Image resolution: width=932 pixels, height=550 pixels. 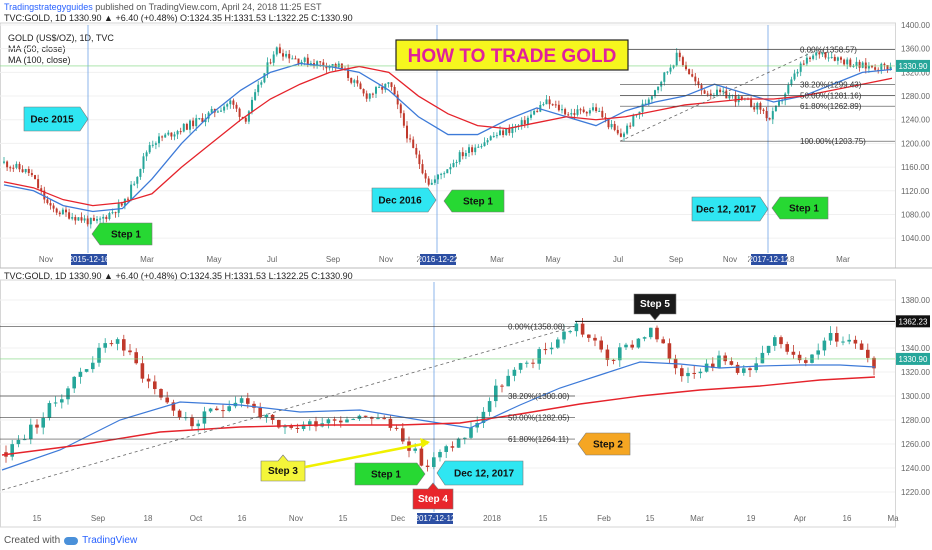 What do you see at coordinates (539, 418) in the screenshot?
I see `fib-level-label: 50.00%(1282.05)` at bounding box center [539, 418].